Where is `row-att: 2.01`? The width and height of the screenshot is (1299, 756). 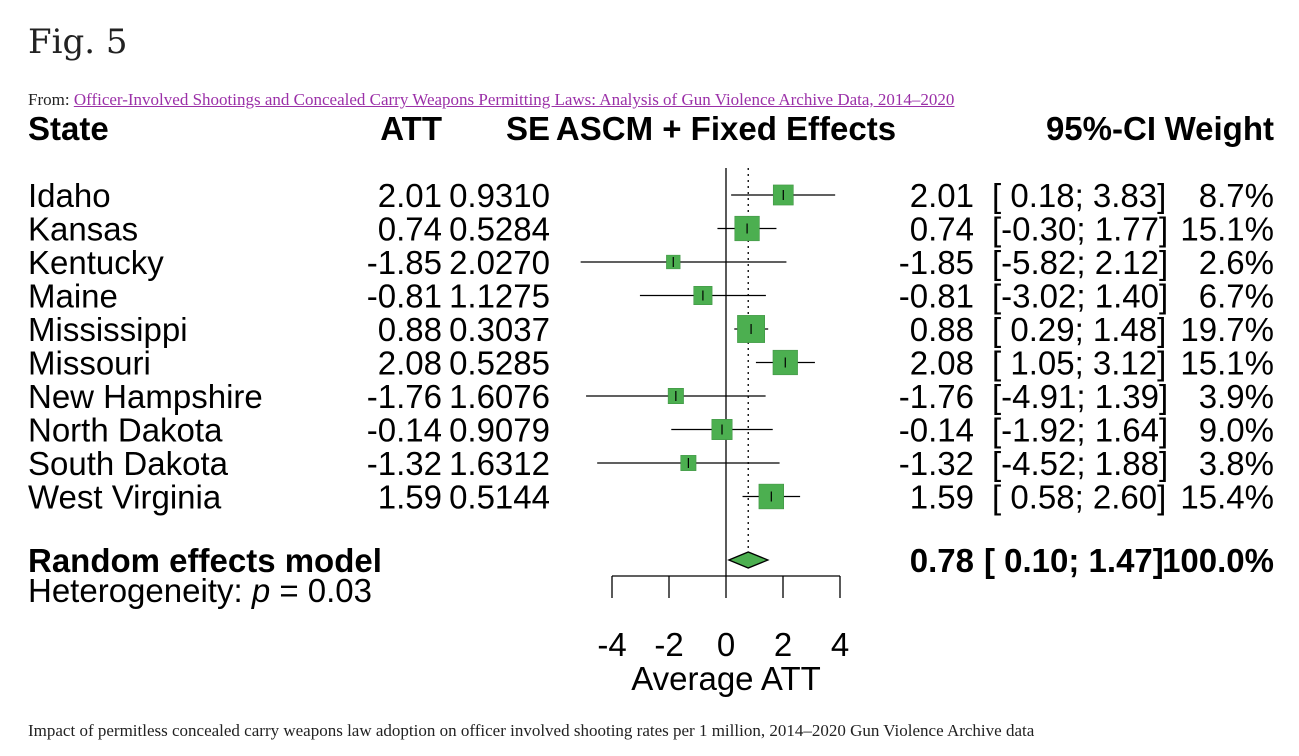 row-att: 2.01 is located at coordinates (410, 195).